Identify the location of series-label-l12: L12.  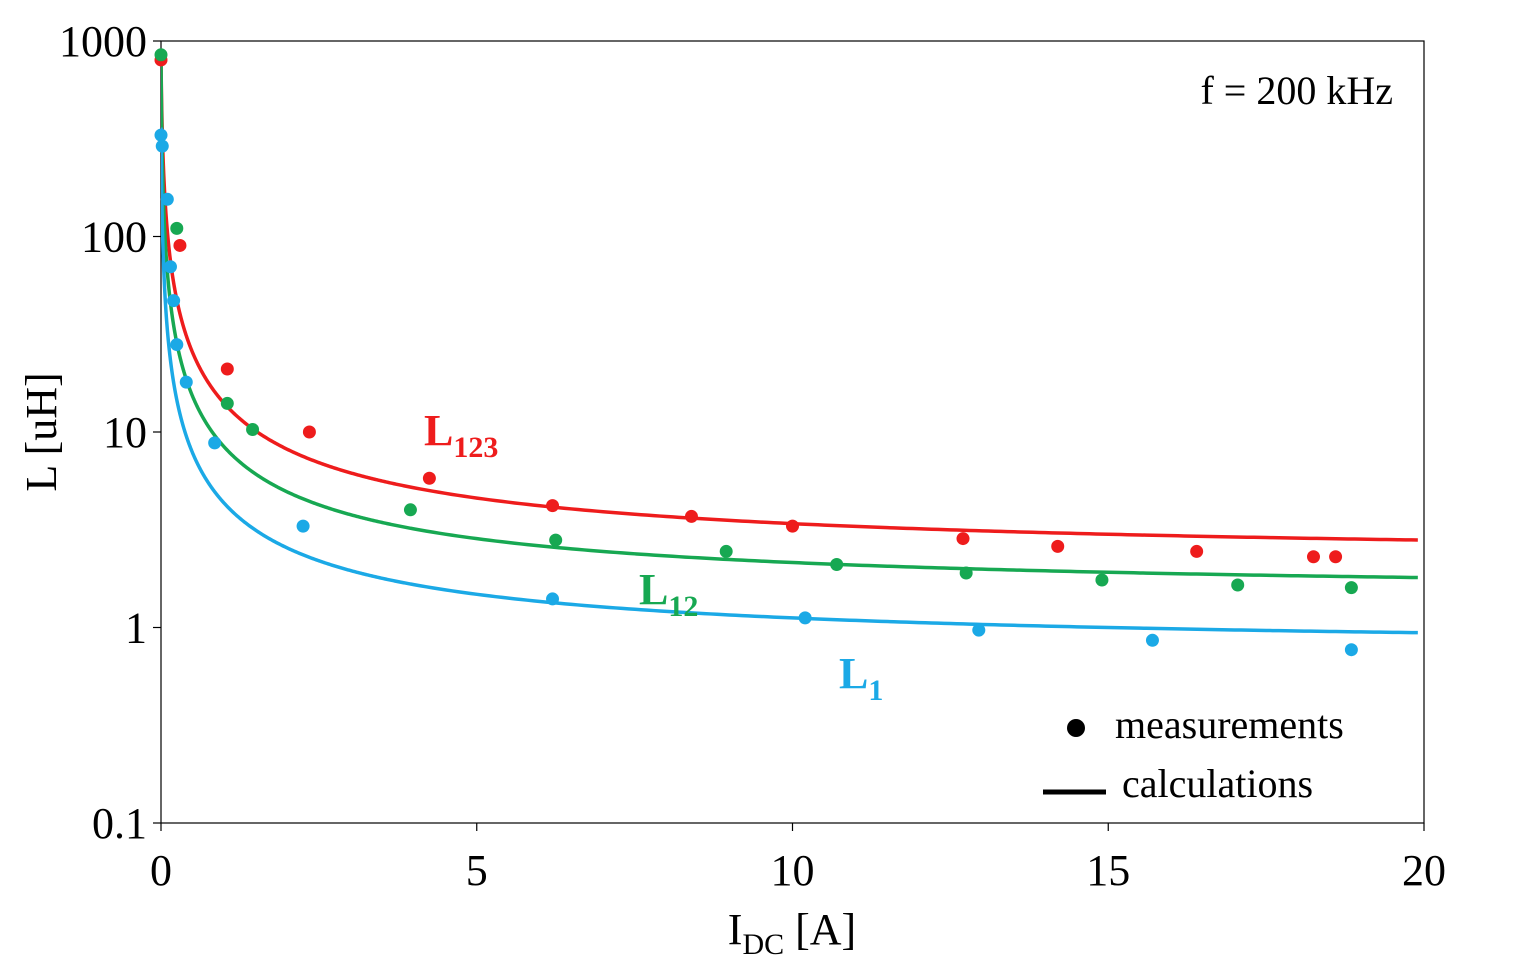
(668, 594).